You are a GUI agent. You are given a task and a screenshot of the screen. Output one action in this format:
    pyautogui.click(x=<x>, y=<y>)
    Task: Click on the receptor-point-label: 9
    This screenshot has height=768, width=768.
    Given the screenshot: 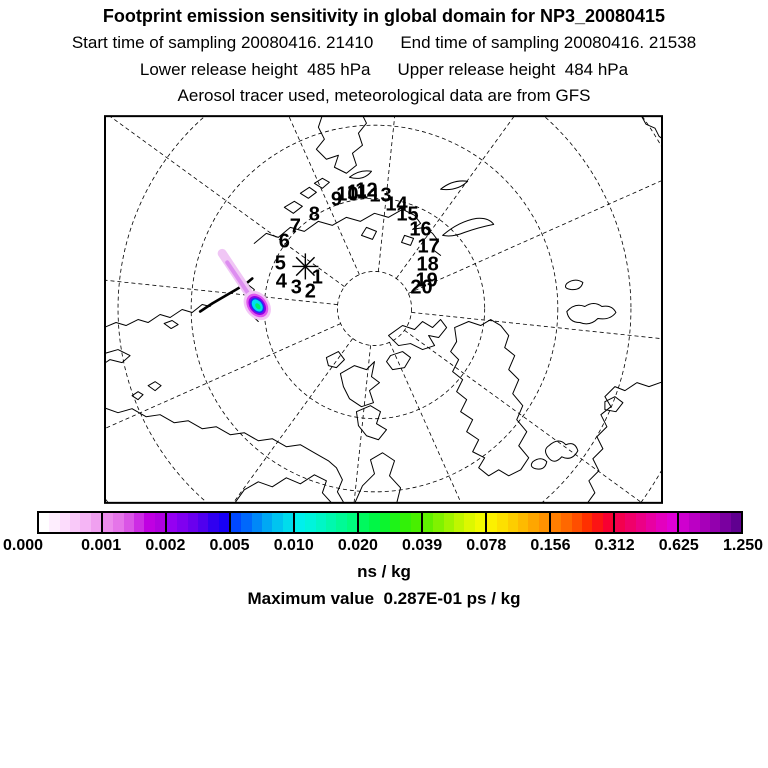 What is the action you would take?
    pyautogui.click(x=336, y=199)
    